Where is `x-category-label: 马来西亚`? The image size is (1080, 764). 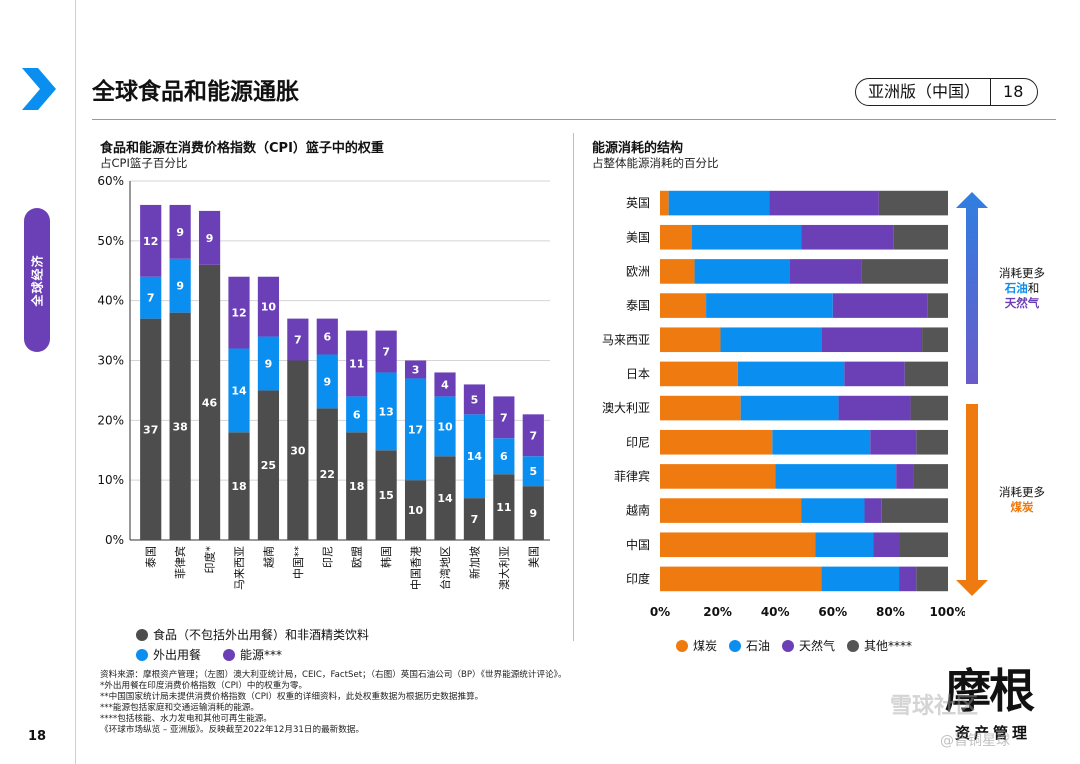
x-category-label: 马来西亚 is located at coordinates (239, 568).